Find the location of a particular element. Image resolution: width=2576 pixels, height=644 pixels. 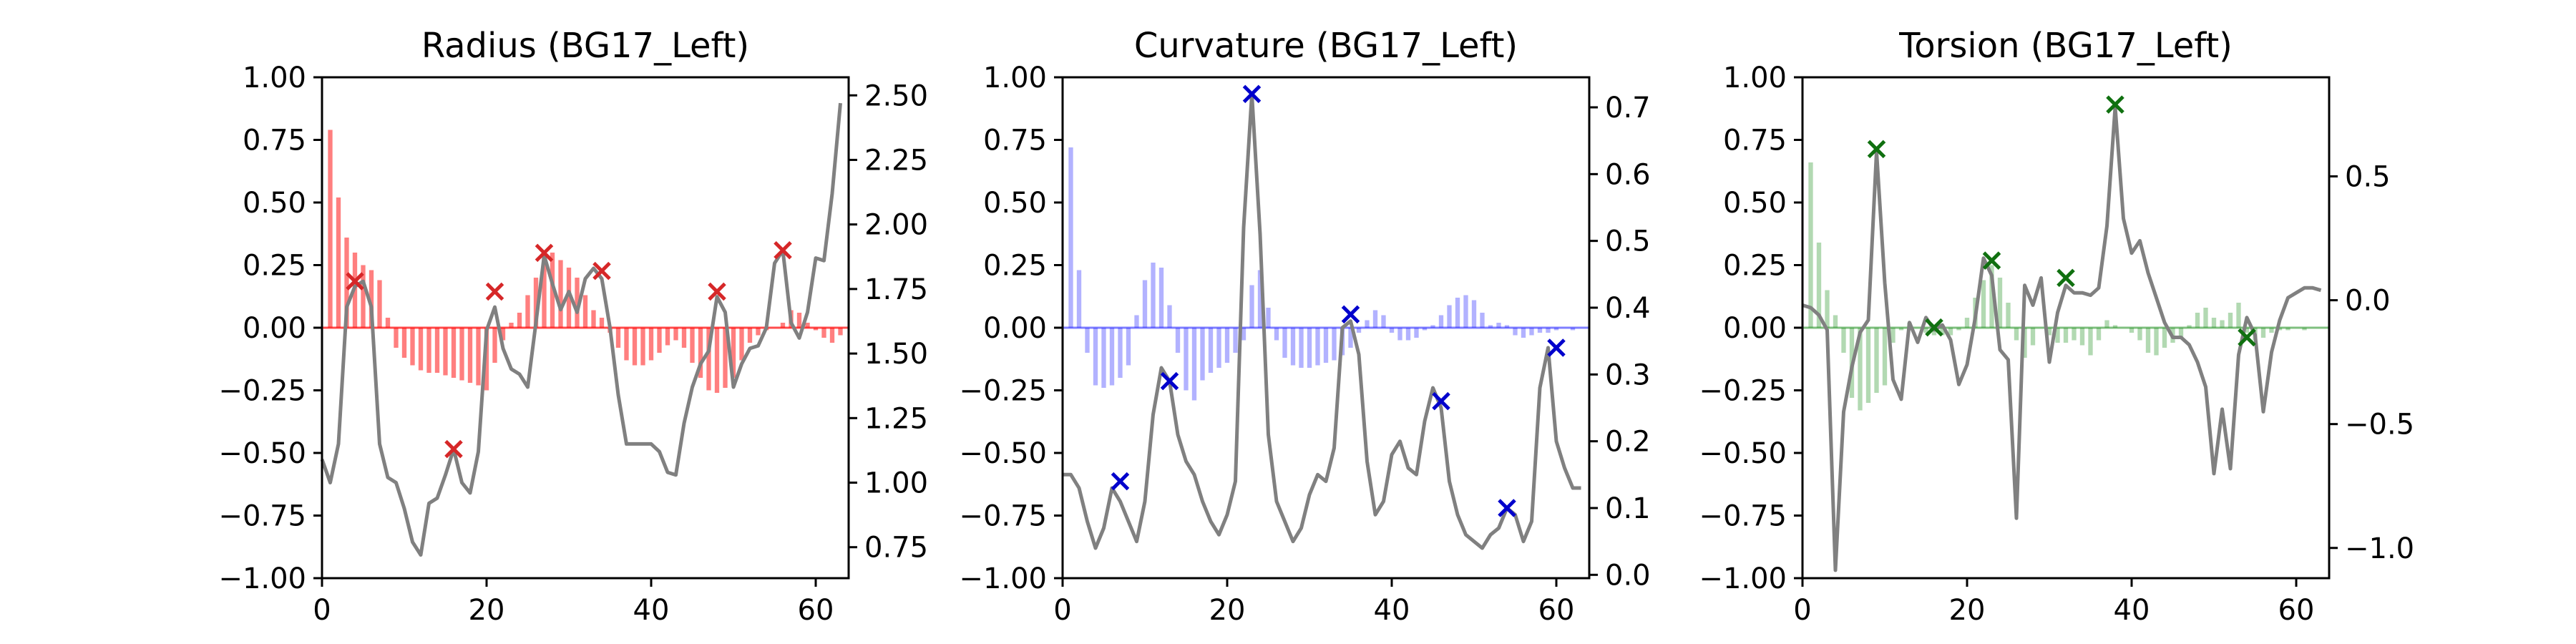

y2-tick-label: 0.6 is located at coordinates (1628, 174).